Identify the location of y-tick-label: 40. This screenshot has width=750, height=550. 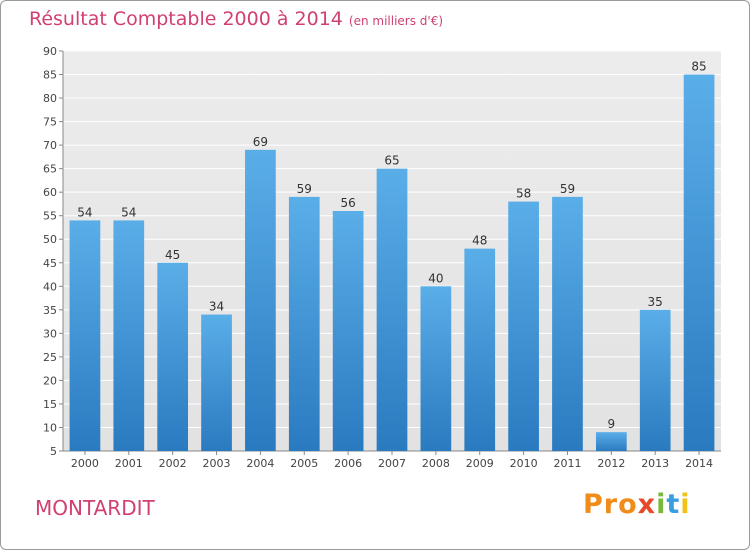
(50, 286).